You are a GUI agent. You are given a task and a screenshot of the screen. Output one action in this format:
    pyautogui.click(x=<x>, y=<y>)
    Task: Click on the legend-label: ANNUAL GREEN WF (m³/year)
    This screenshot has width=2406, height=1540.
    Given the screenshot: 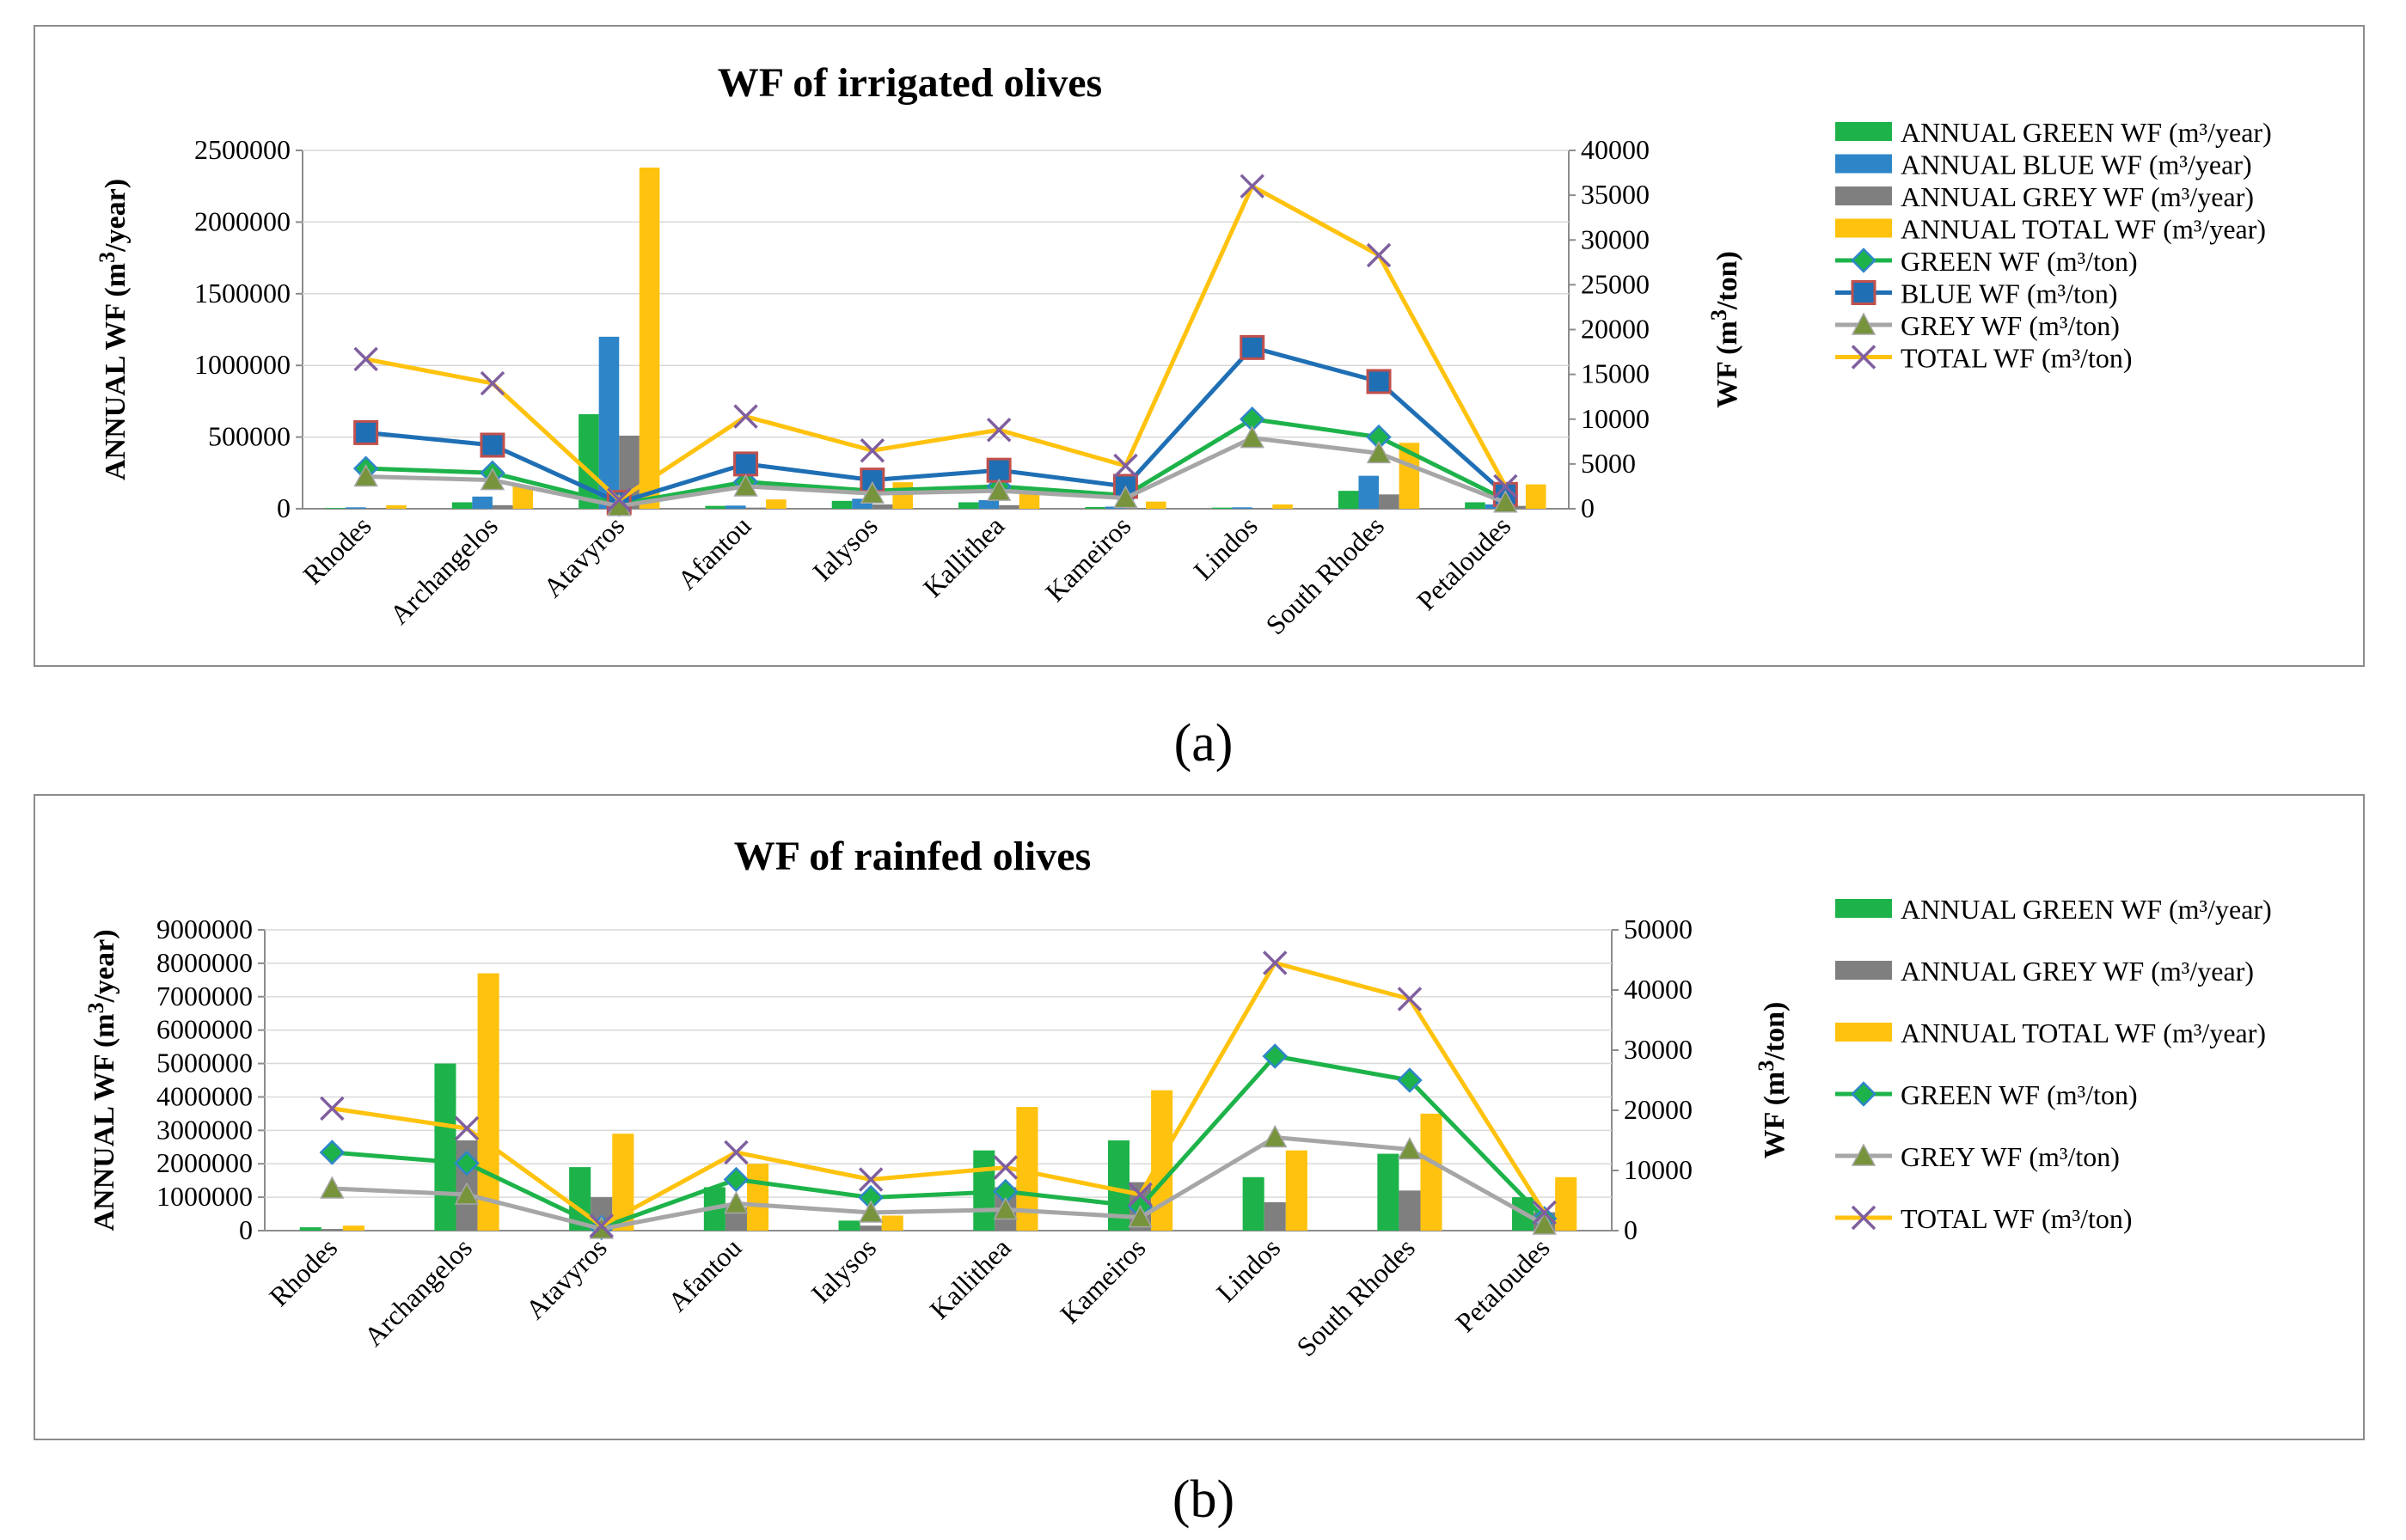 What is the action you would take?
    pyautogui.click(x=2086, y=909)
    